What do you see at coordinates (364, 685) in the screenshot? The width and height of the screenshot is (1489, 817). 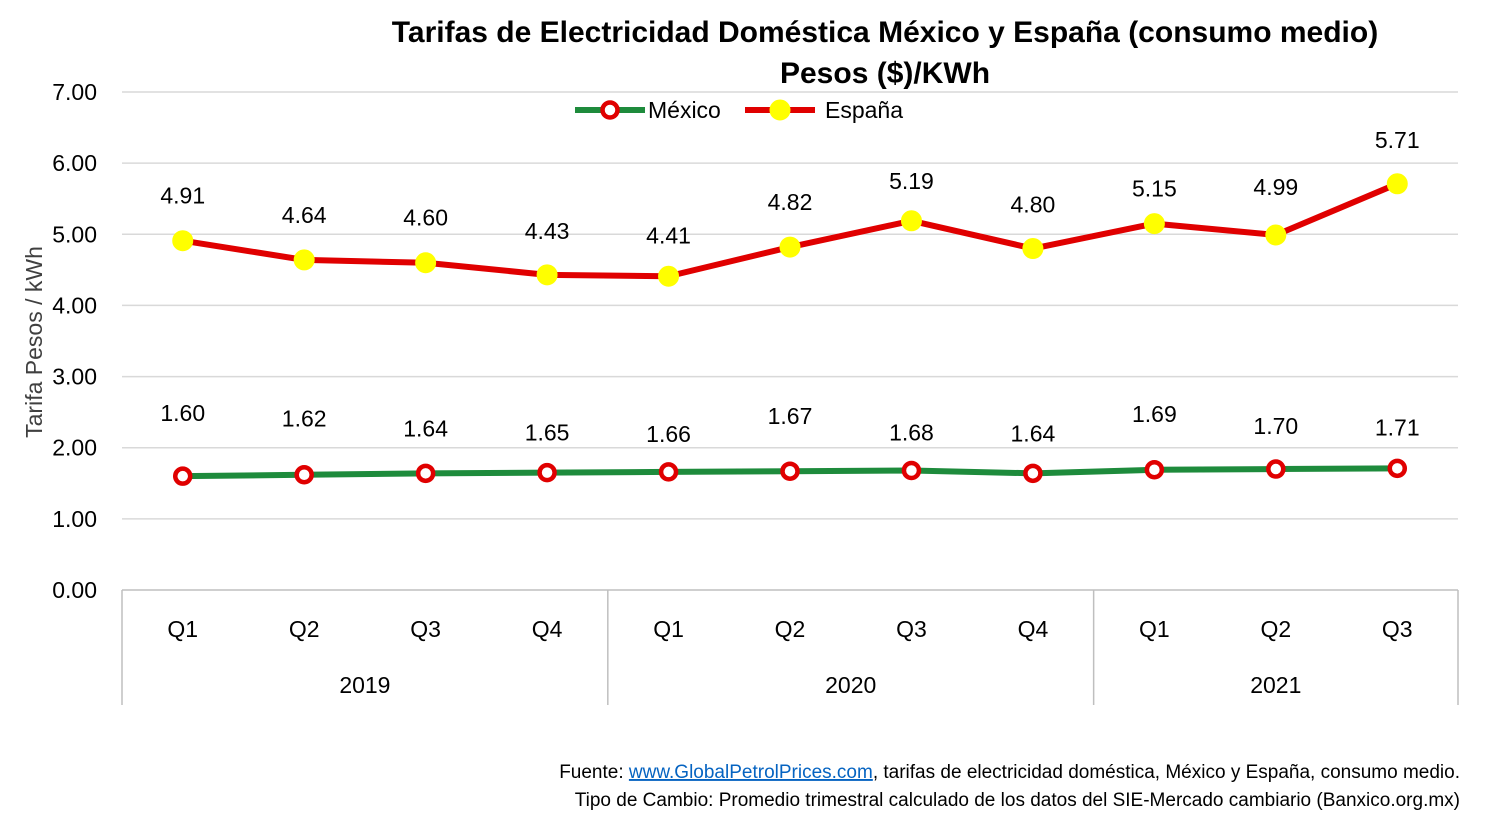 I see `year-label-2019: 2019` at bounding box center [364, 685].